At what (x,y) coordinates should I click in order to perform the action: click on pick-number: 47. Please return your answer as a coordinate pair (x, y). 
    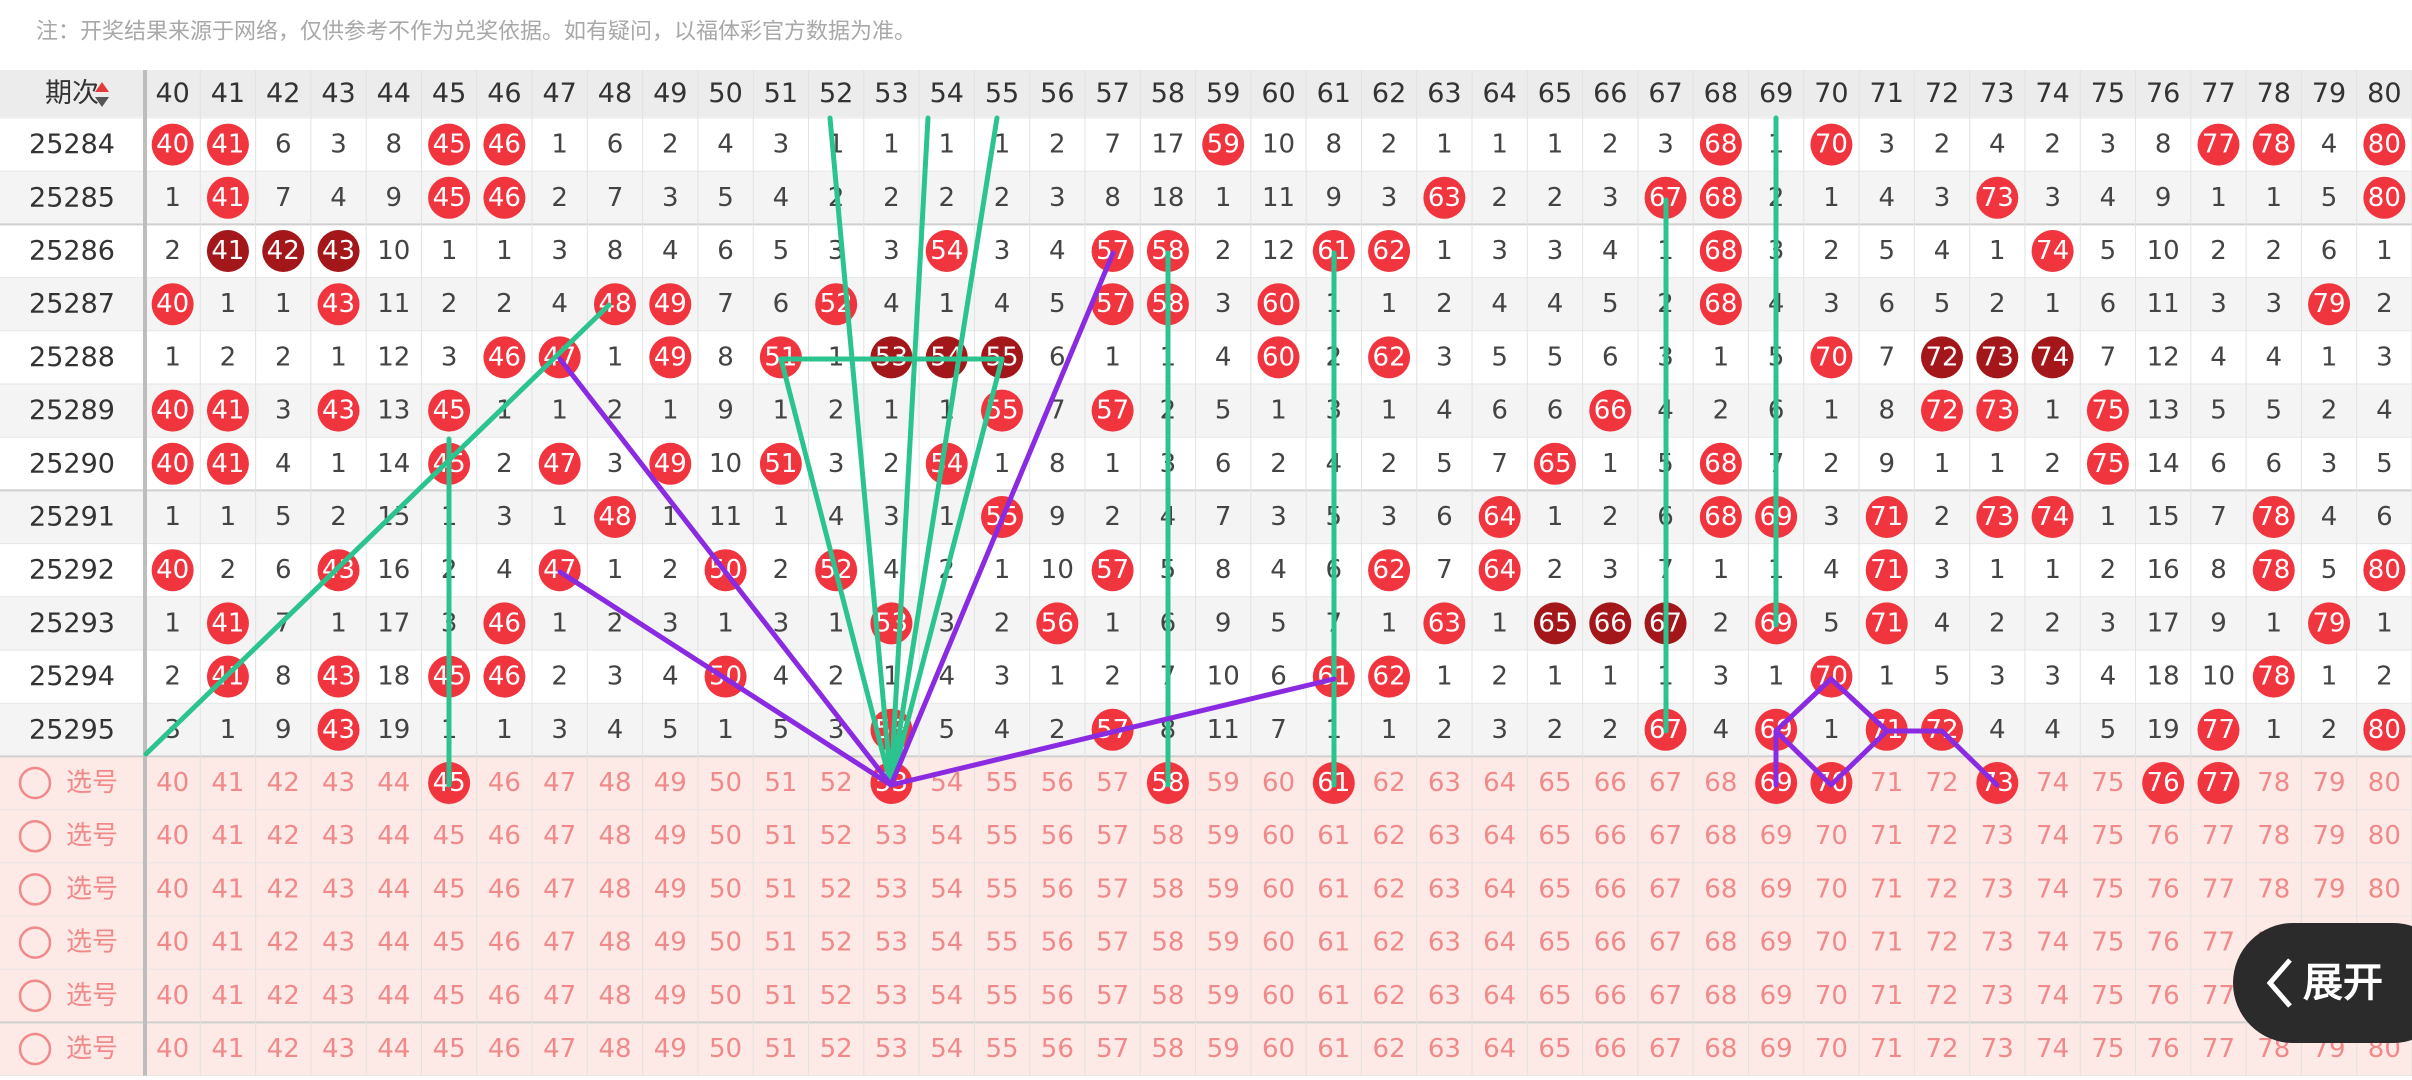
    Looking at the image, I should click on (559, 996).